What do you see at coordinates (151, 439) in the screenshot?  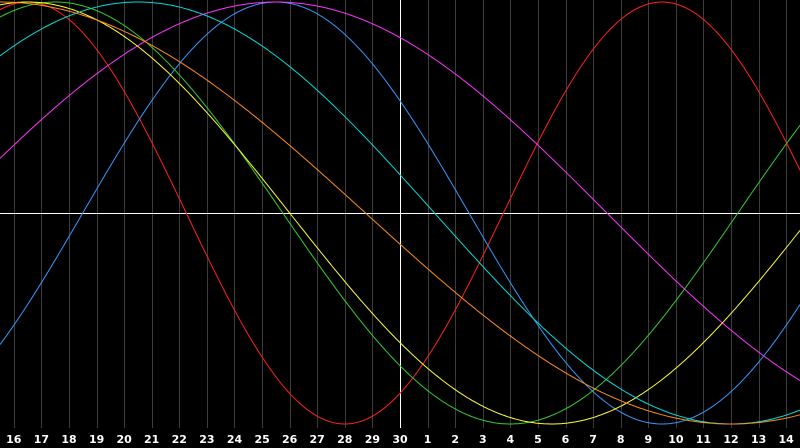 I see `day-label: 21` at bounding box center [151, 439].